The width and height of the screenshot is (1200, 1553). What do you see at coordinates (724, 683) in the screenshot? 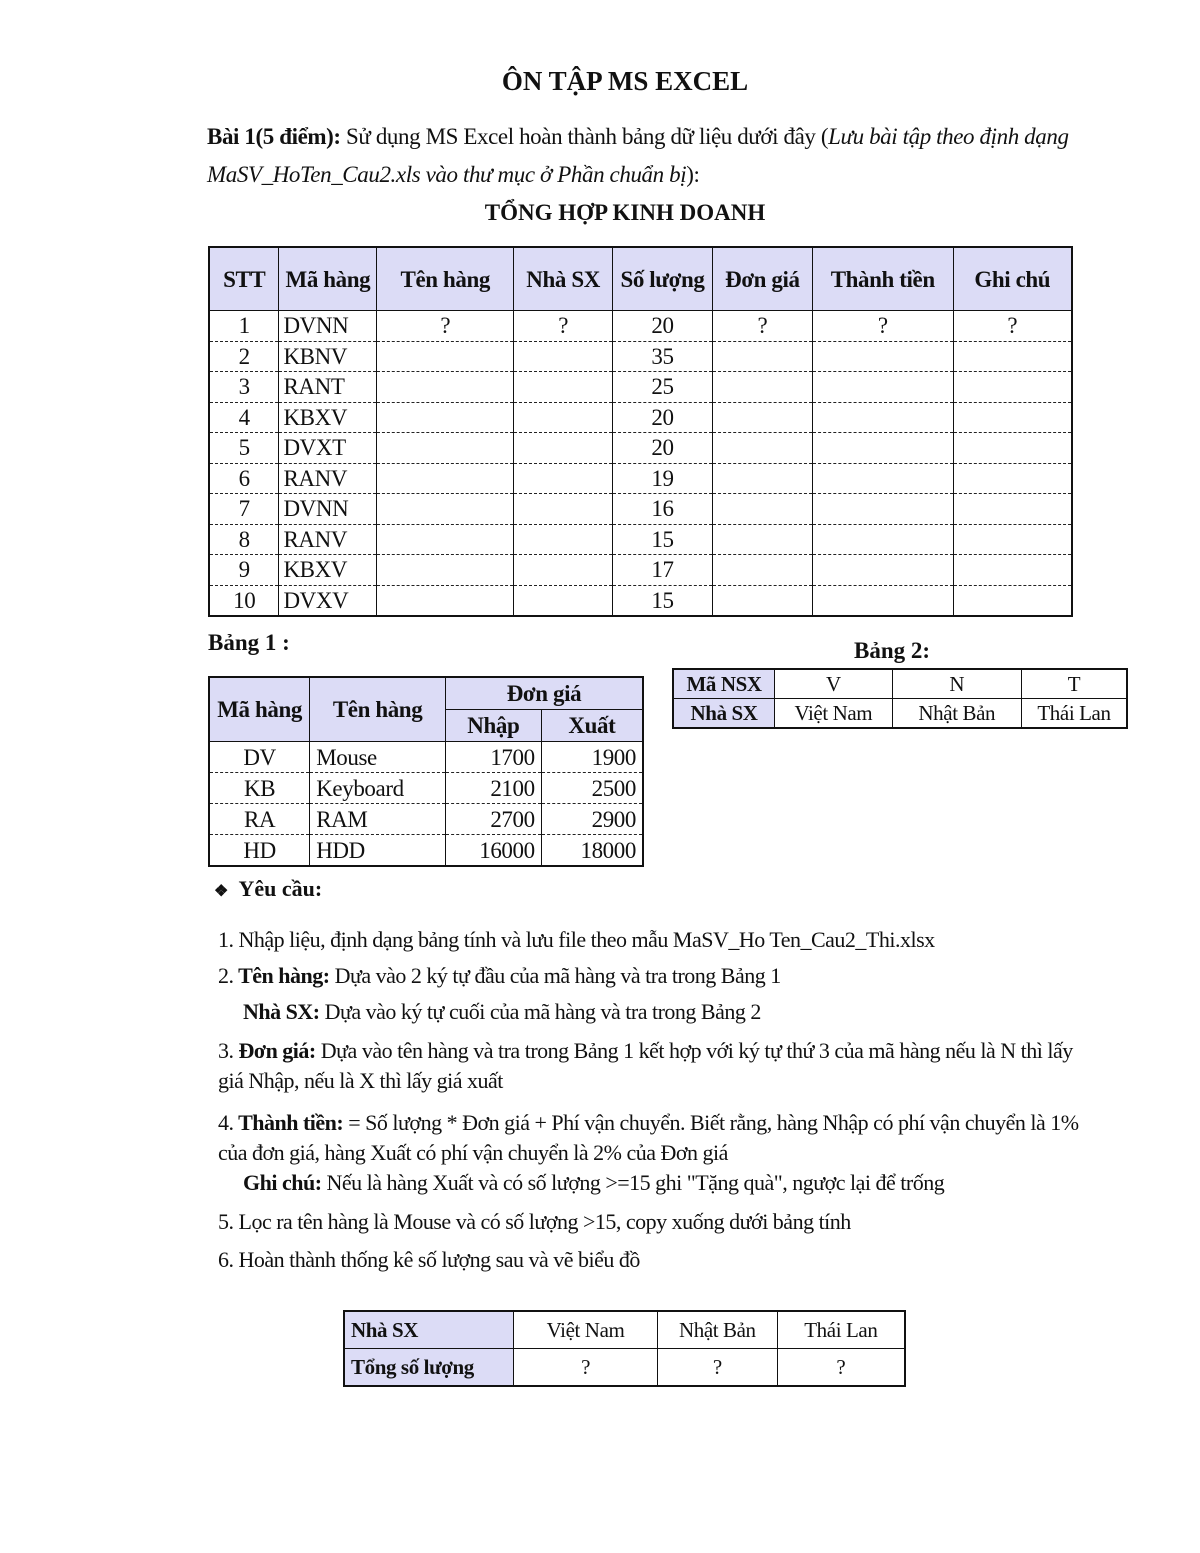
I see `row-header: Mã NSX` at bounding box center [724, 683].